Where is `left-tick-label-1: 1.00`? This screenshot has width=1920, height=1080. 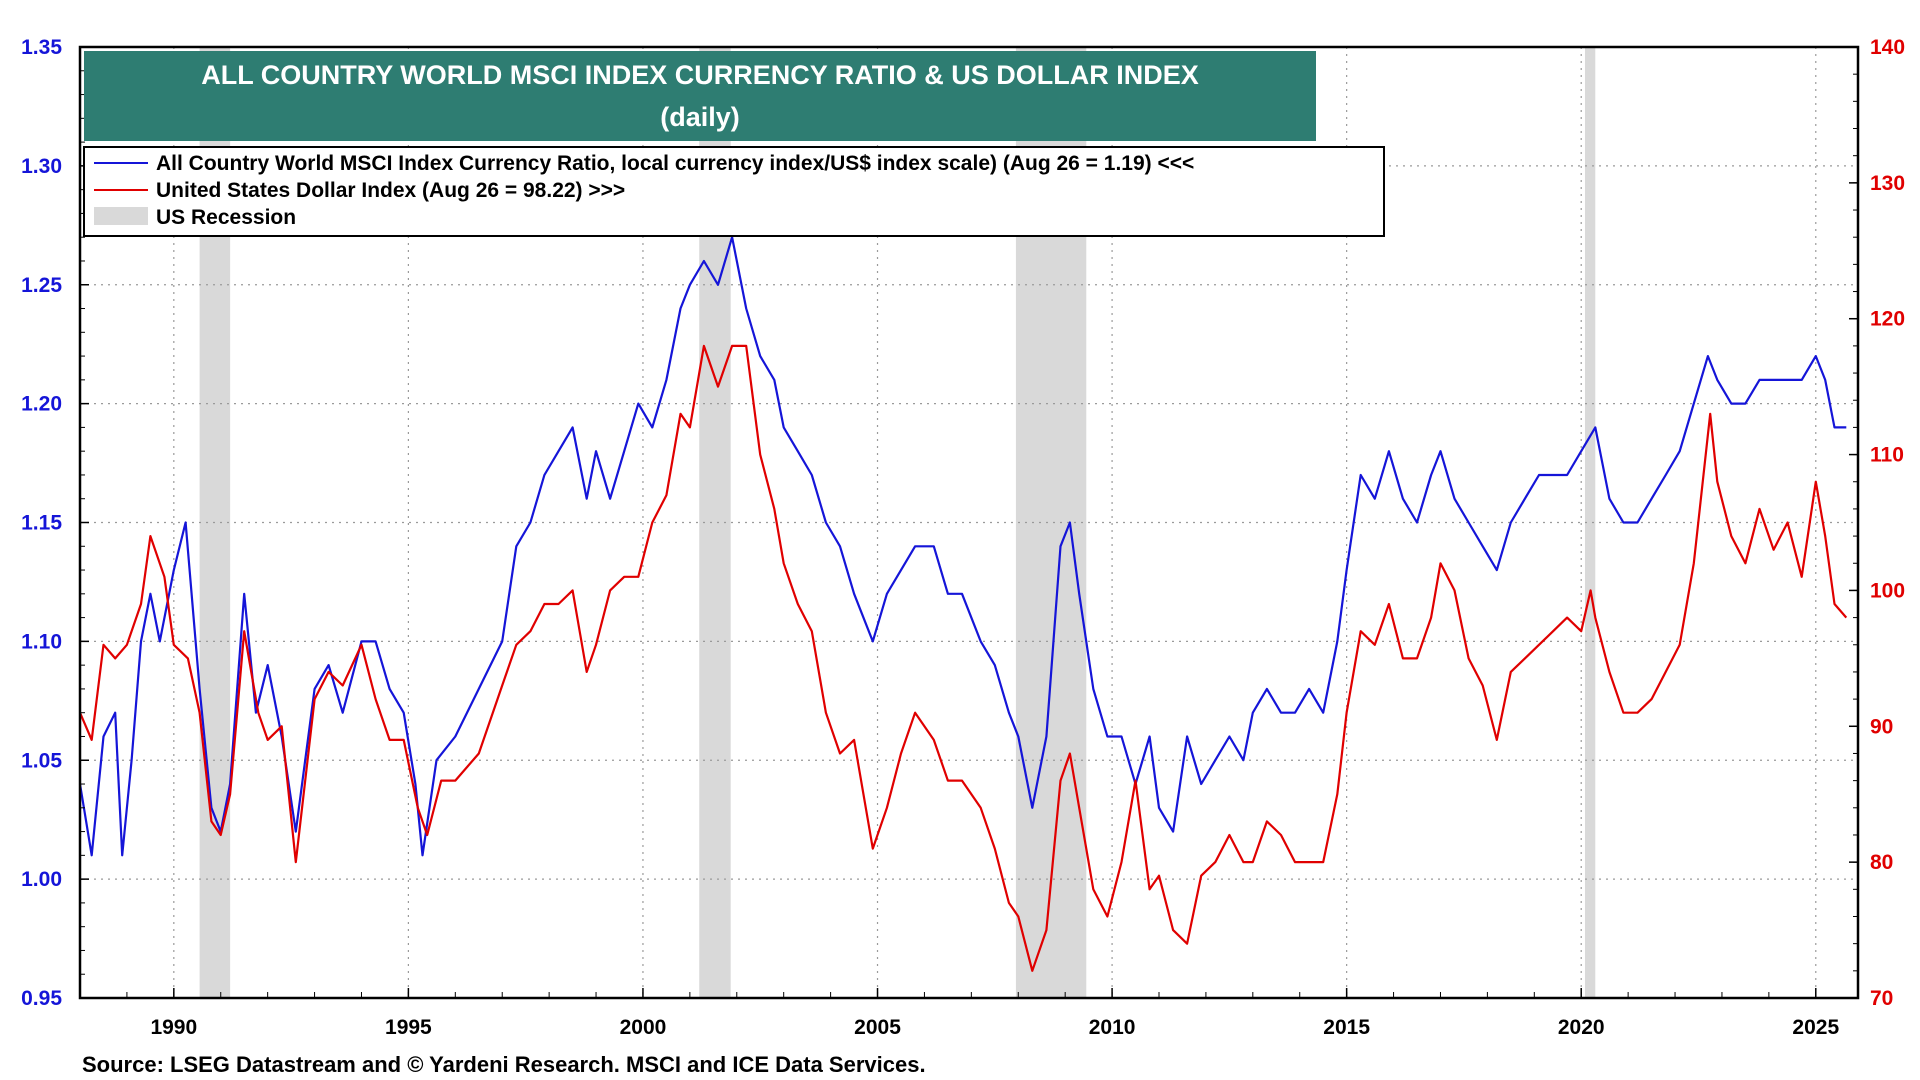
left-tick-label-1: 1.00 is located at coordinates (41, 879).